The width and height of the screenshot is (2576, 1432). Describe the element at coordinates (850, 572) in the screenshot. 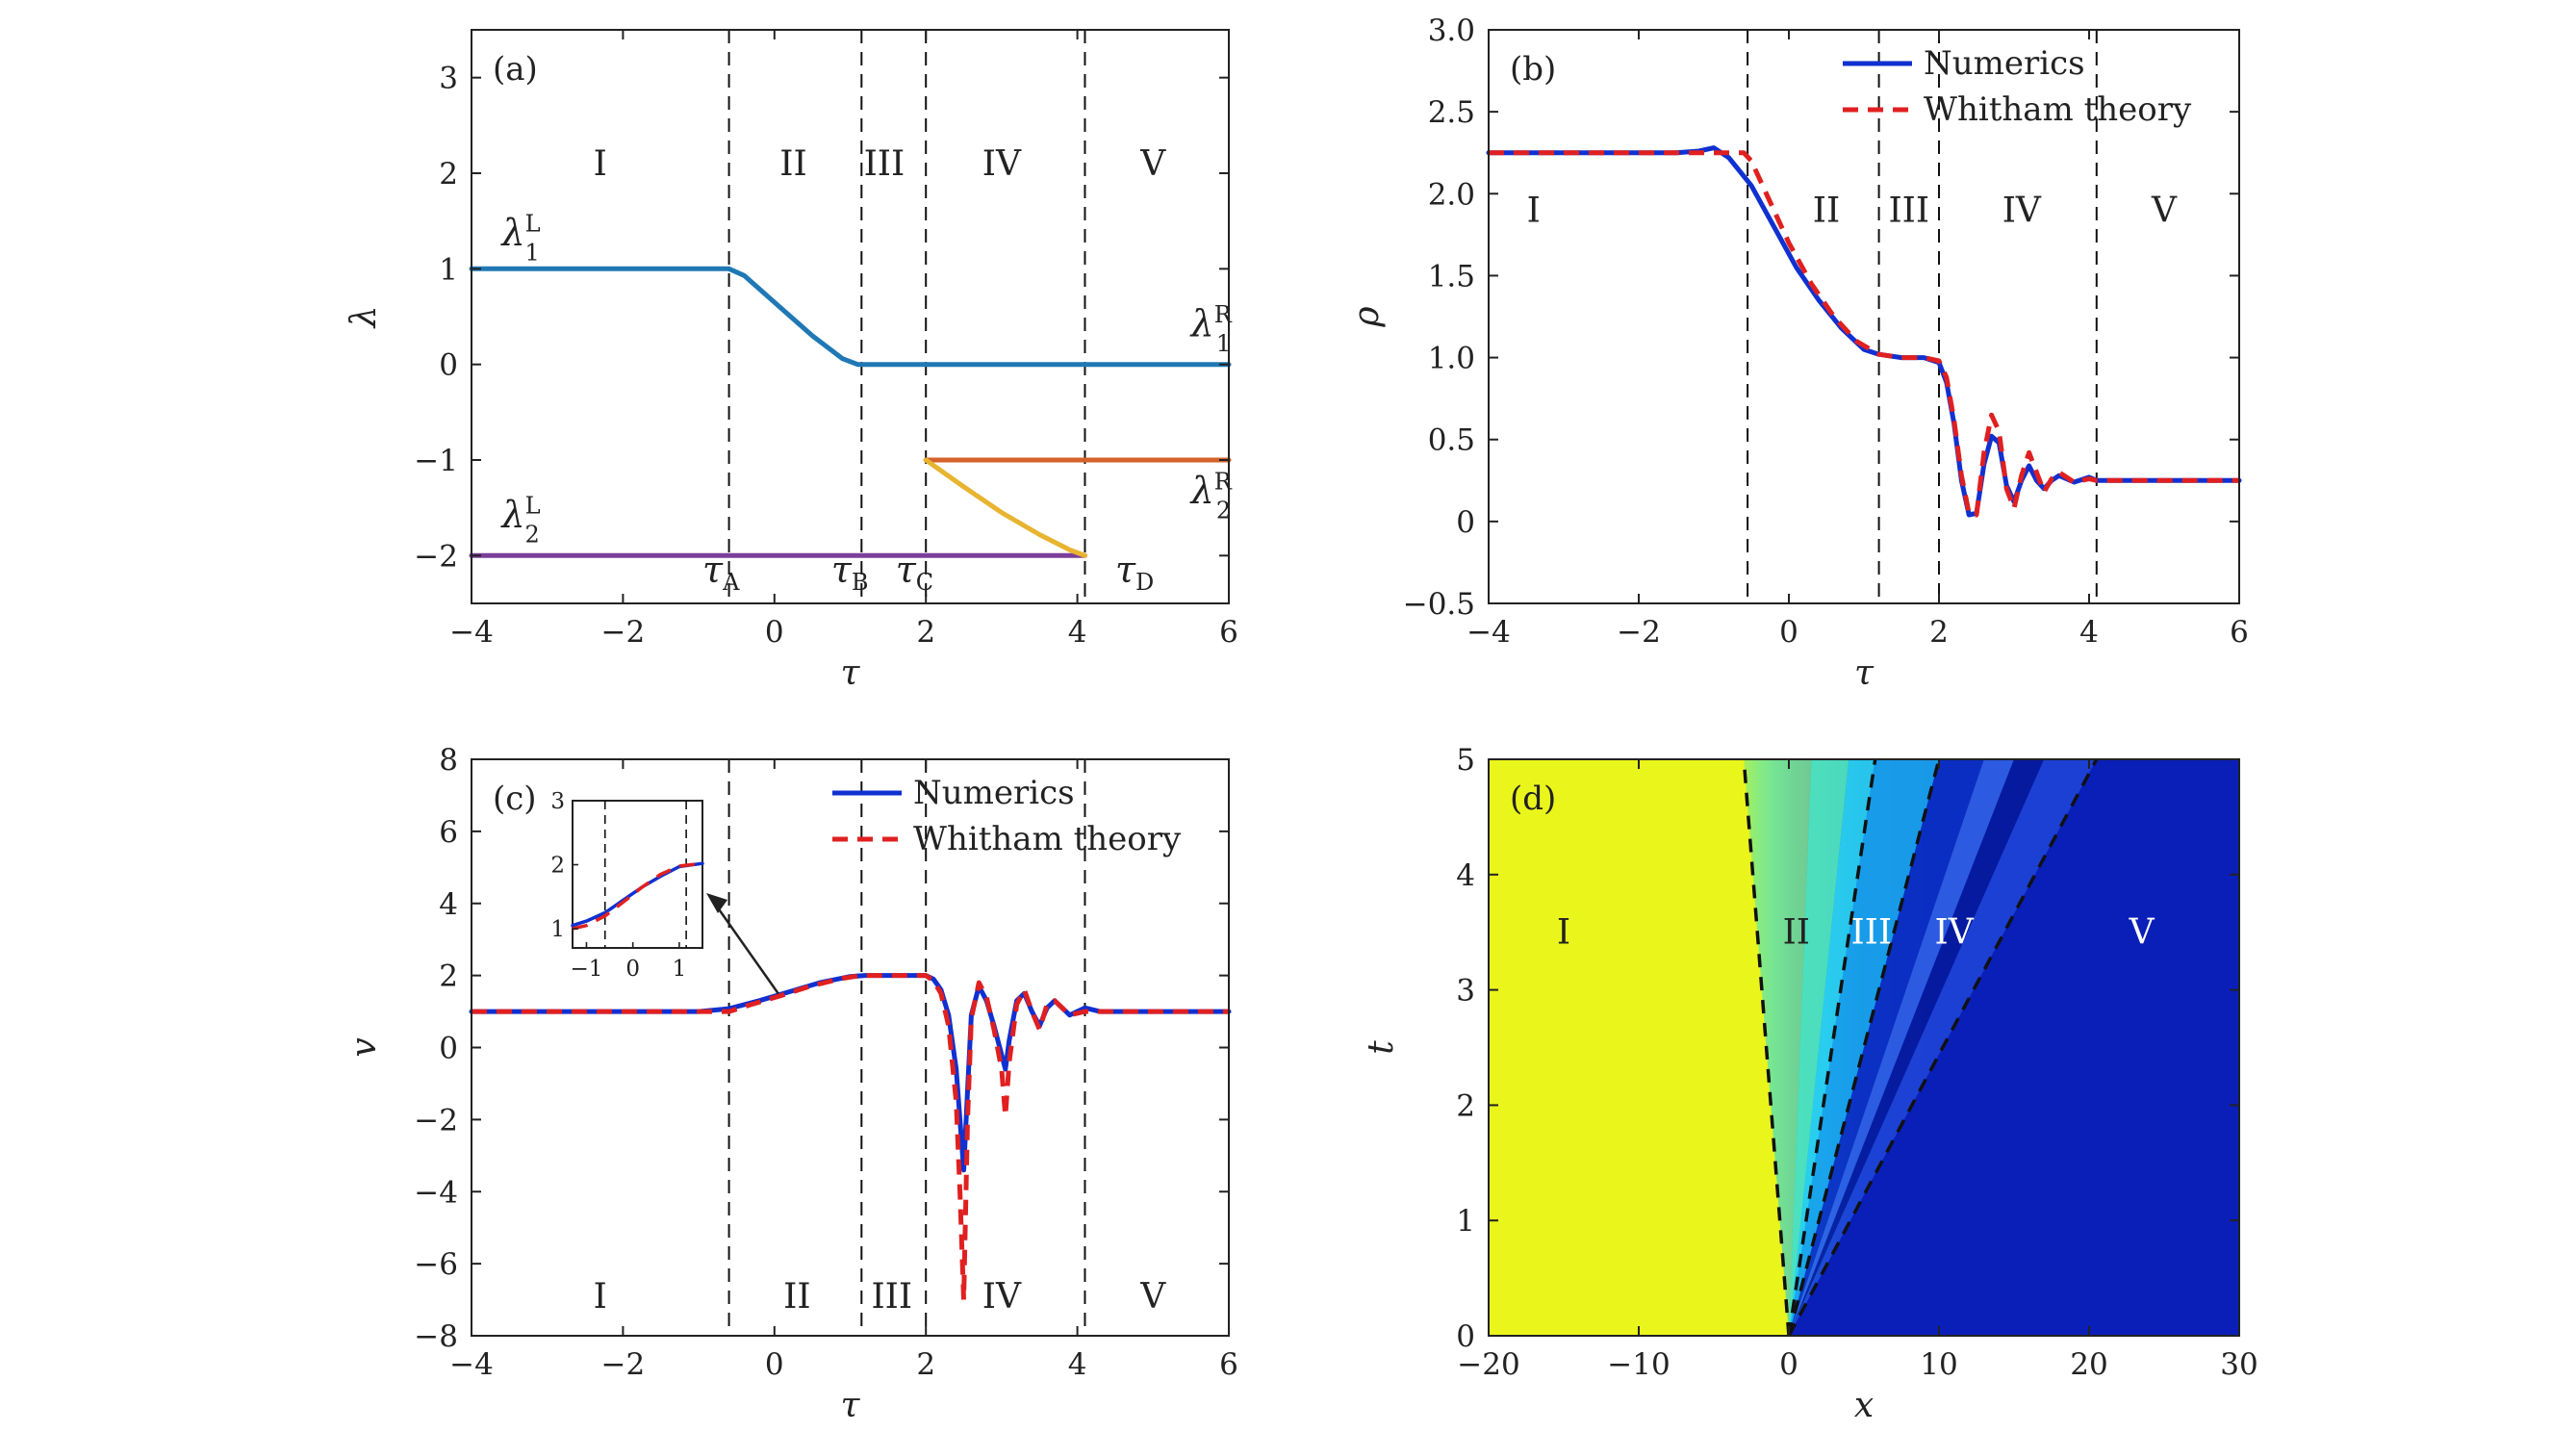

I see `math-annotation: τB` at that location.